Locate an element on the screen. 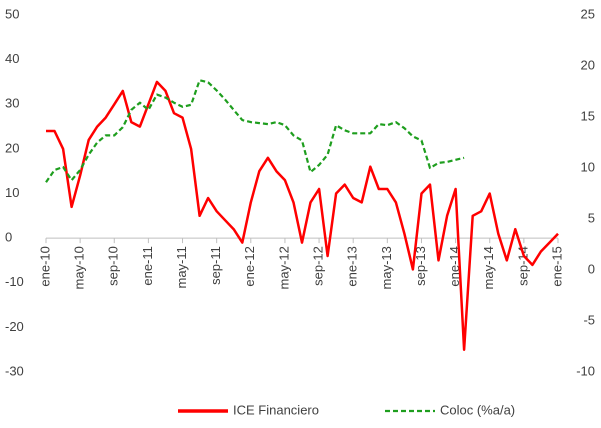 The image size is (601, 428). x-tick-label: may-12 is located at coordinates (283, 267).